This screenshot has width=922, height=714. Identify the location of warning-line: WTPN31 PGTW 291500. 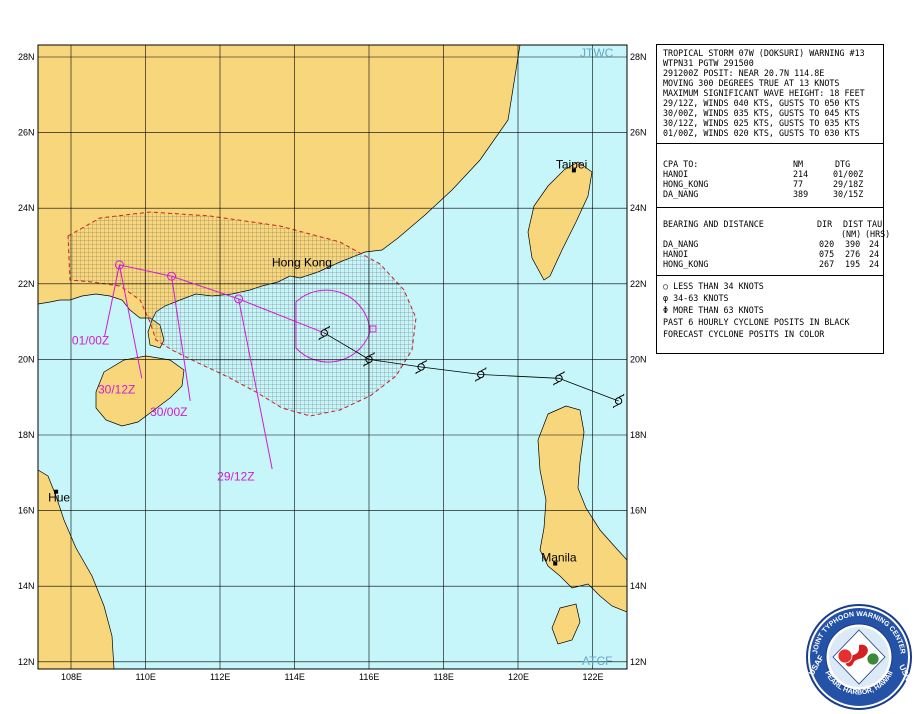
(708, 63).